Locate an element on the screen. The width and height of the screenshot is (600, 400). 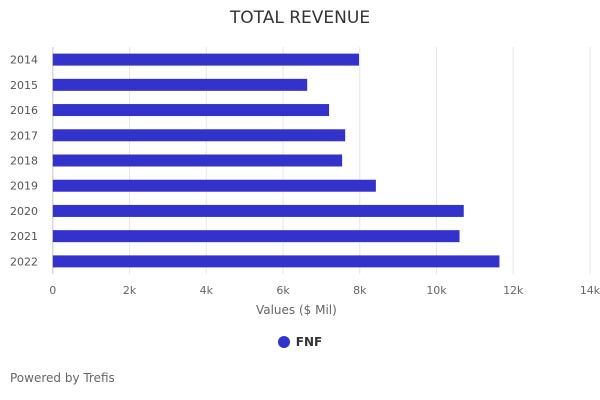
y-tick-label: 2015 is located at coordinates (24, 85).